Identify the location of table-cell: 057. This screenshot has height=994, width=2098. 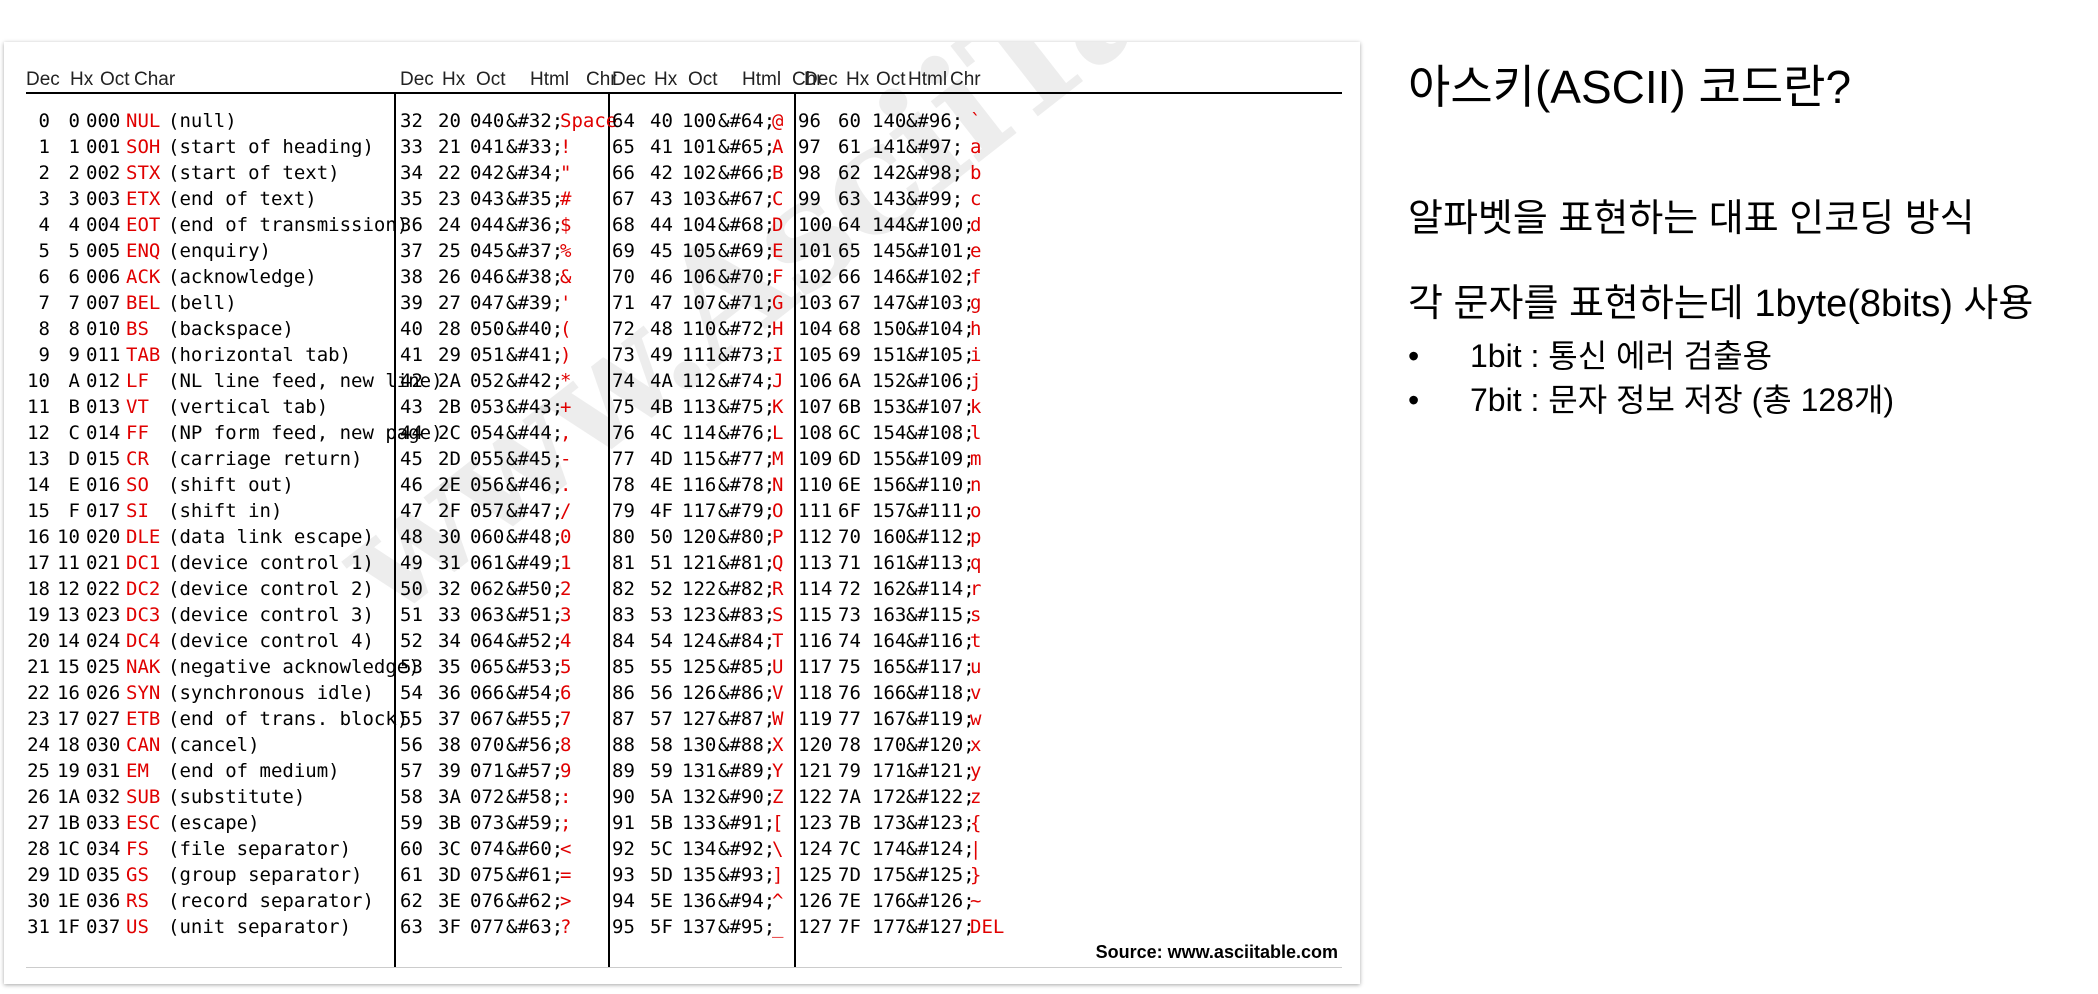
(487, 511).